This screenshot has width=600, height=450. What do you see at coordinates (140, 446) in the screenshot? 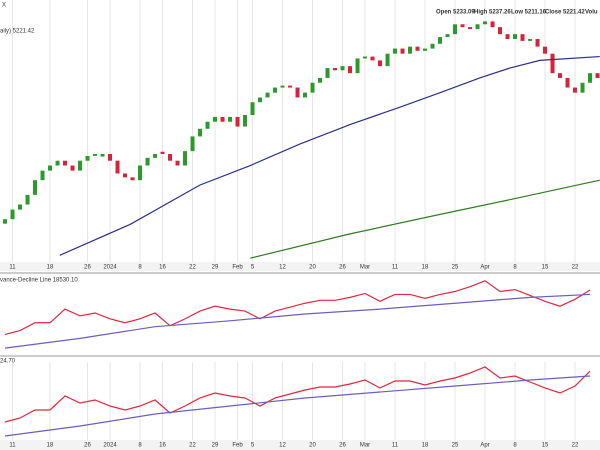
I see `x-tick-label: 8` at bounding box center [140, 446].